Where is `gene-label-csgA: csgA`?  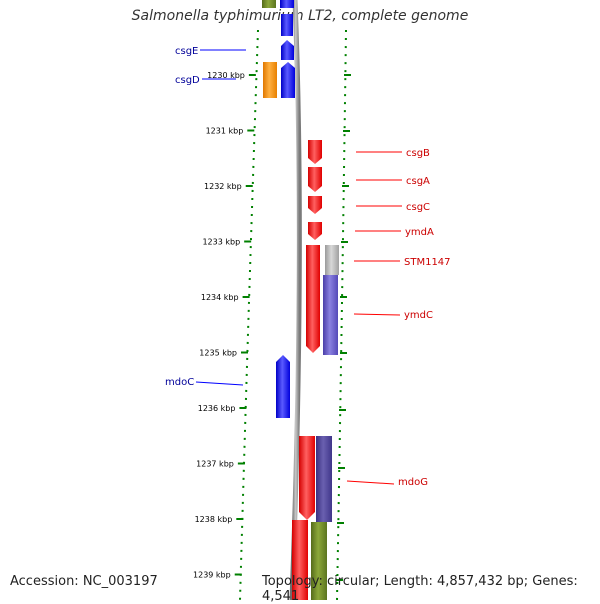
gene-label-csgA: csgA is located at coordinates (418, 181).